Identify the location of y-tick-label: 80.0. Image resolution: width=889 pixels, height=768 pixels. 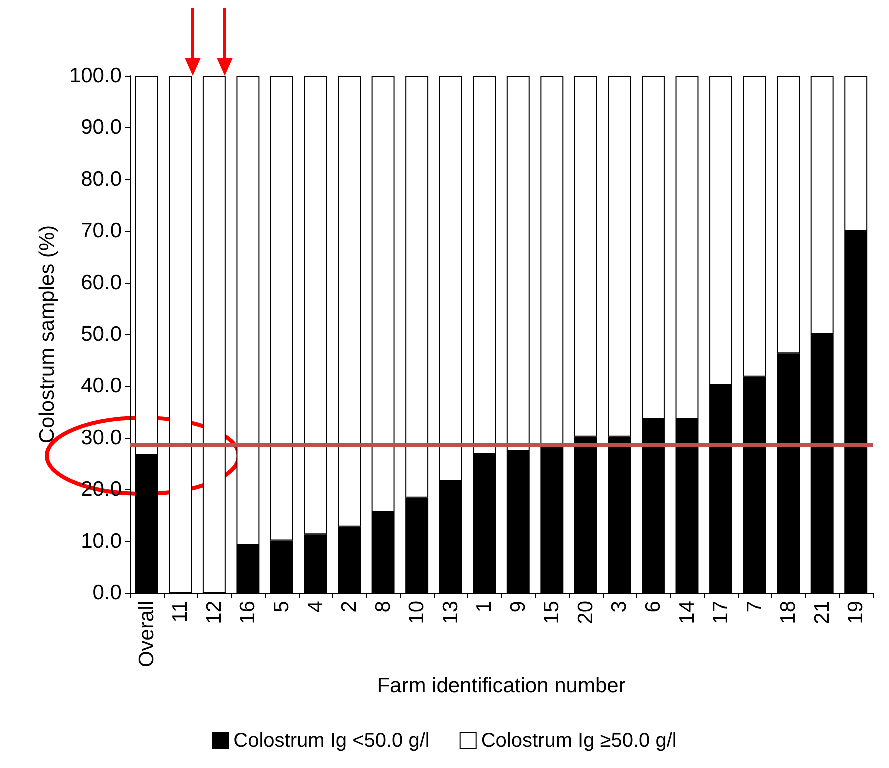
(101, 179).